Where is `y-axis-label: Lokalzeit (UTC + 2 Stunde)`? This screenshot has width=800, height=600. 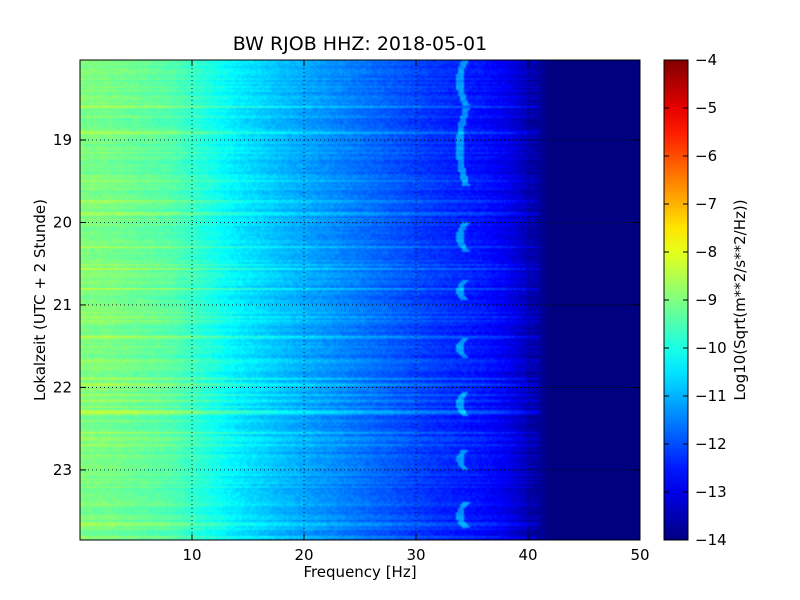 y-axis-label: Lokalzeit (UTC + 2 Stunde) is located at coordinates (40, 300).